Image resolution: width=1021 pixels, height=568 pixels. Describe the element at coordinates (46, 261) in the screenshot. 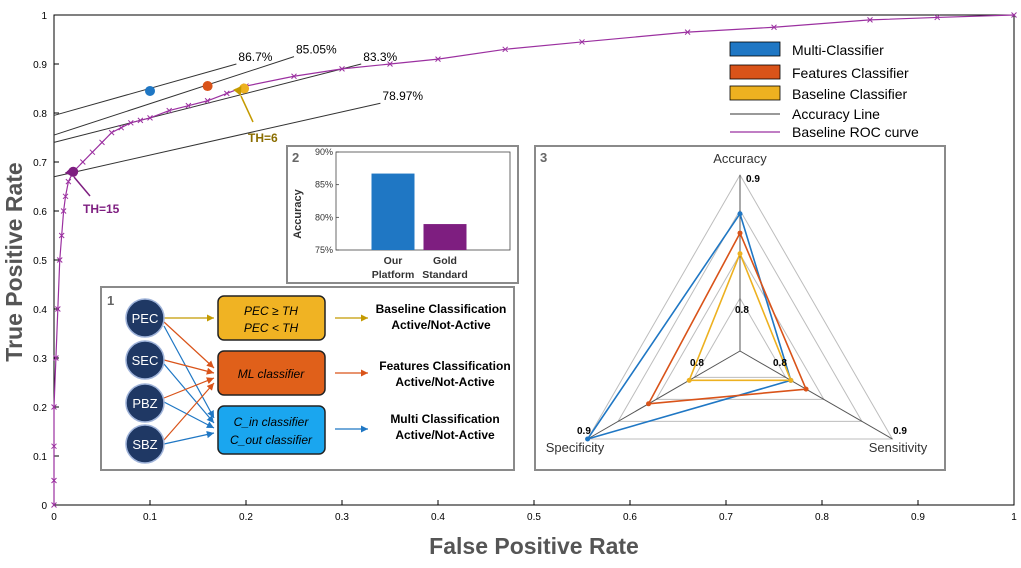

I see `y-axis-ticks: 0 0.1 0.2 0.3 0.4 0.5 0.6 0.7 0.8 0.9 1` at that location.